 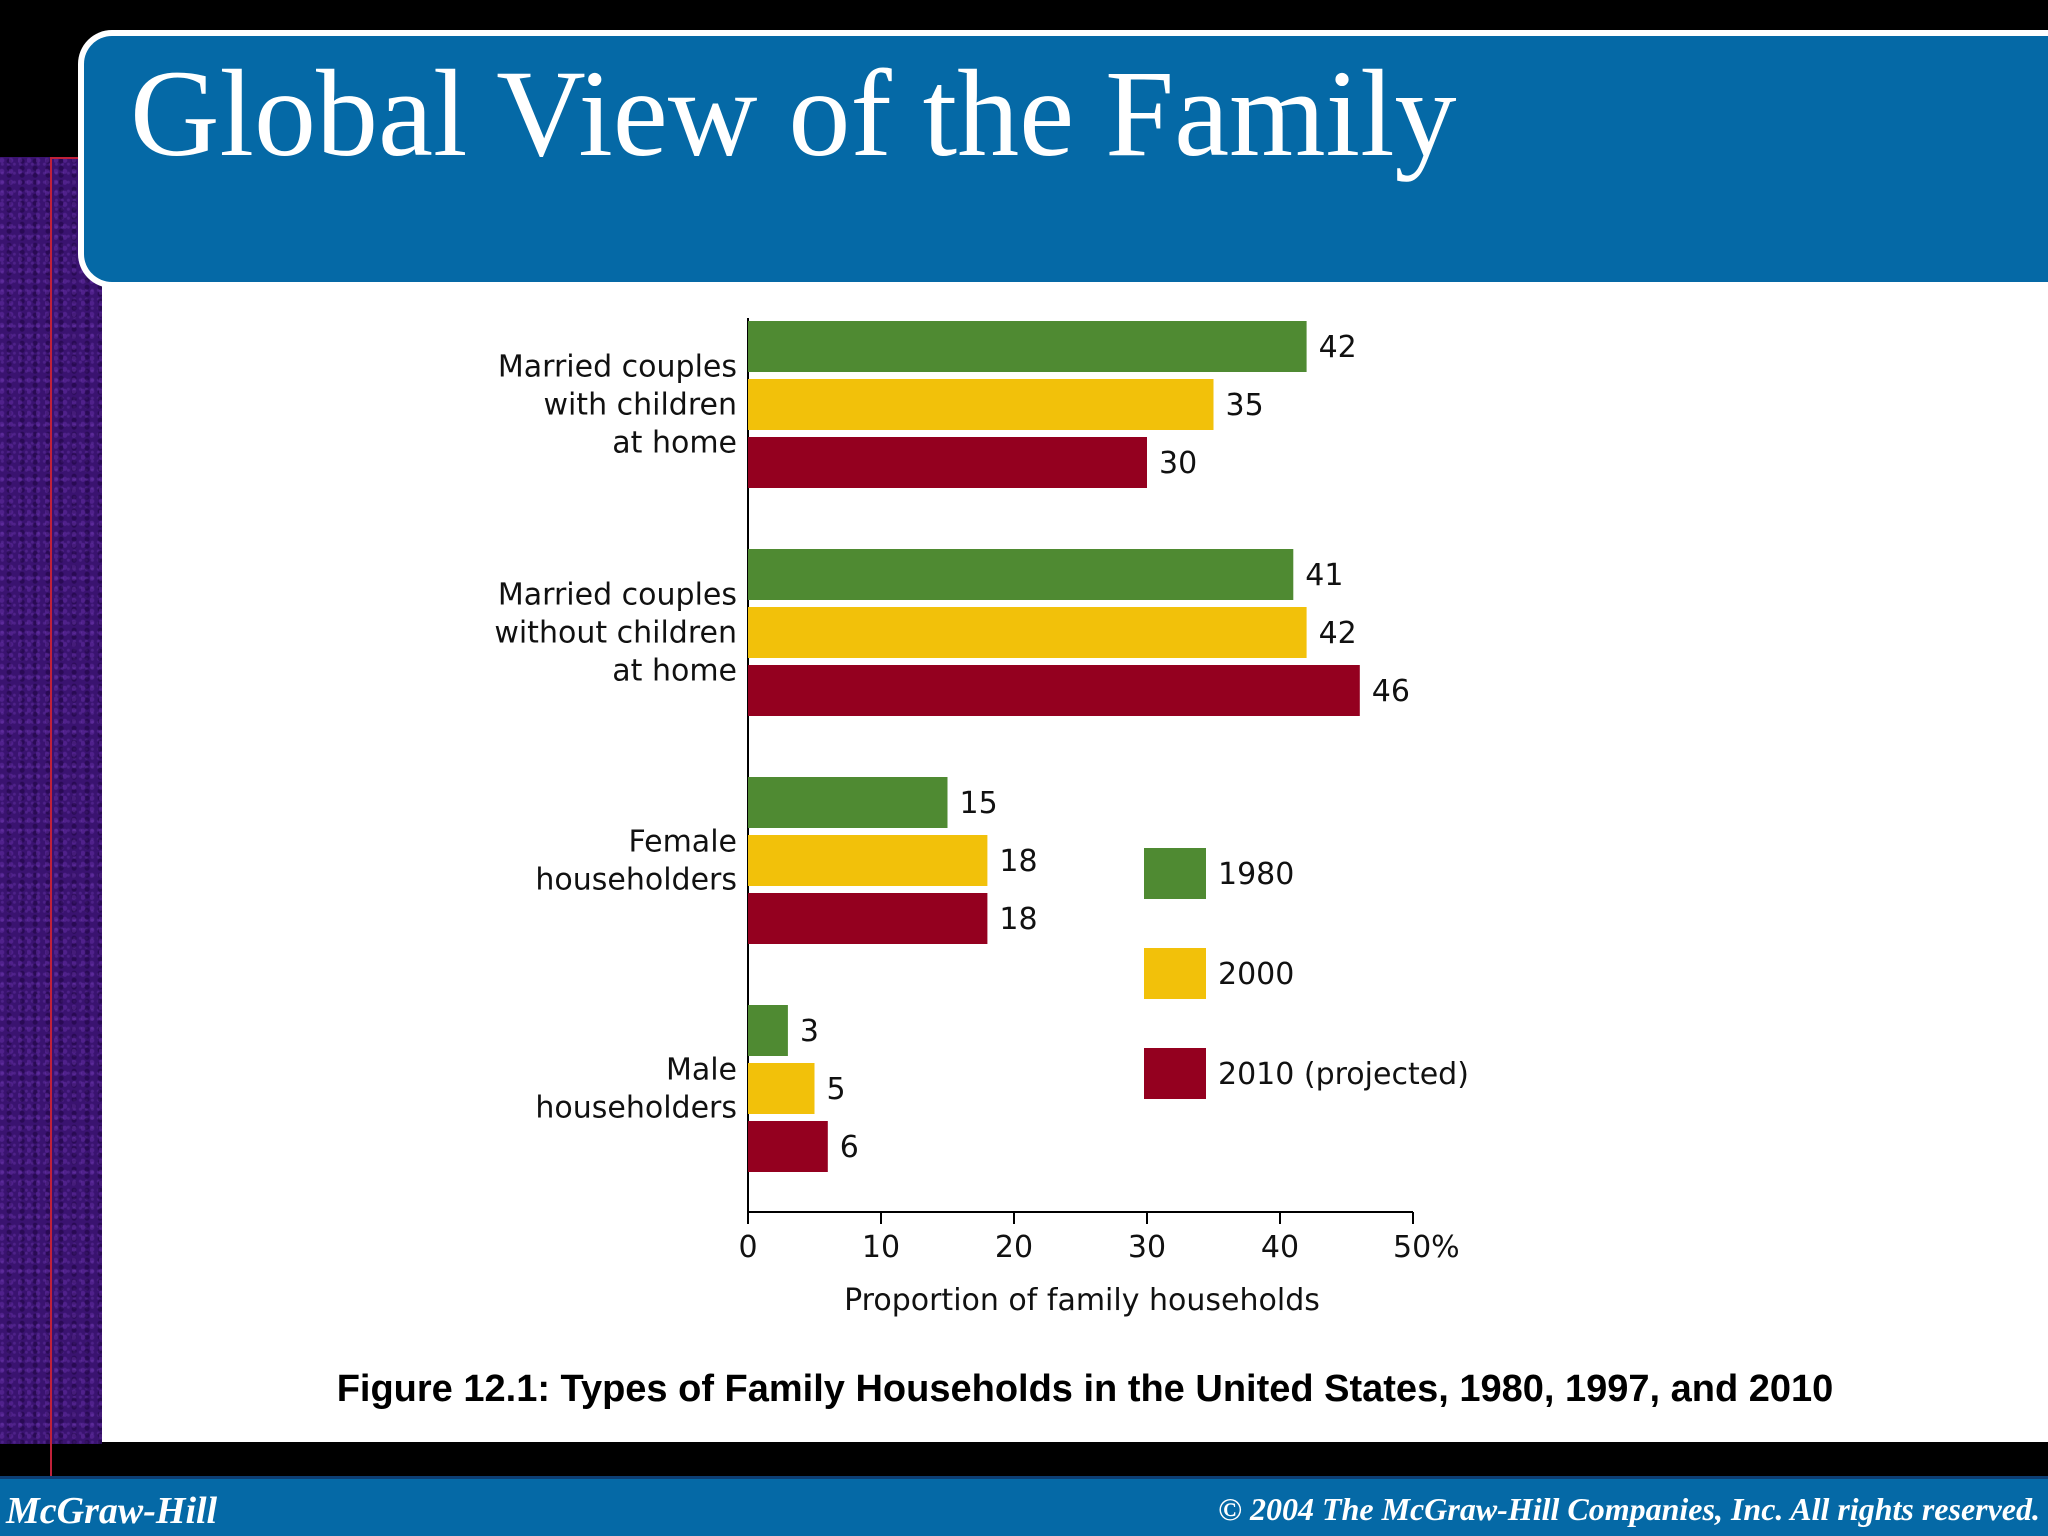 I want to click on x-tick-label: 20, so click(x=1014, y=1247).